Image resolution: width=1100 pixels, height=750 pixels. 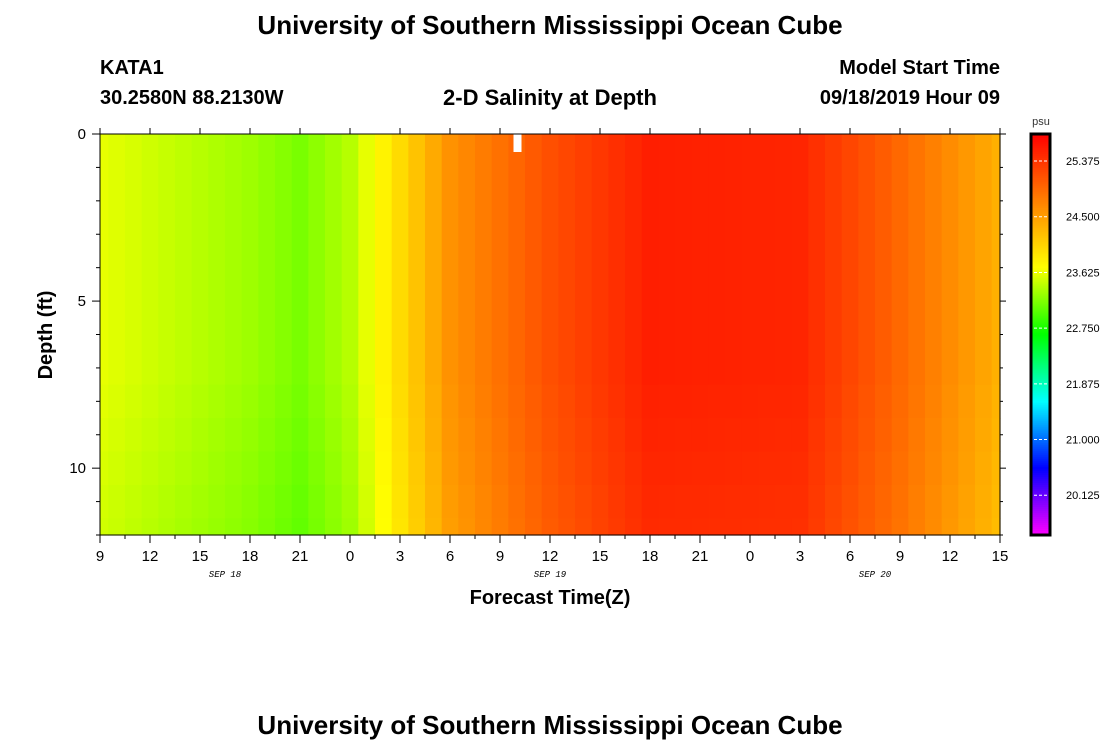 I want to click on x-tick-label: 9, so click(x=500, y=556).